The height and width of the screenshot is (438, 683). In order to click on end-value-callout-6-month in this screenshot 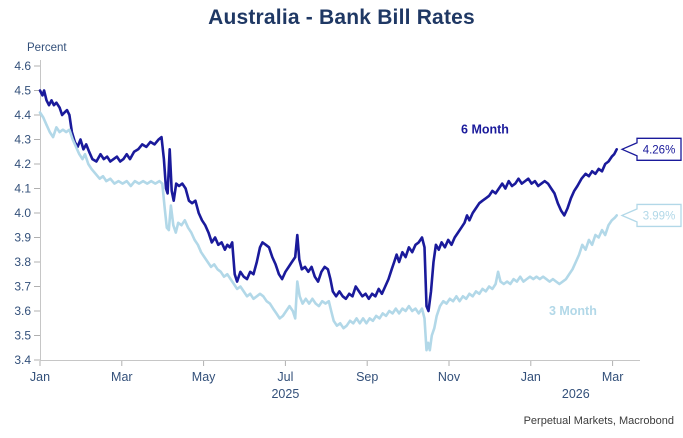, I will do `click(651, 149)`.